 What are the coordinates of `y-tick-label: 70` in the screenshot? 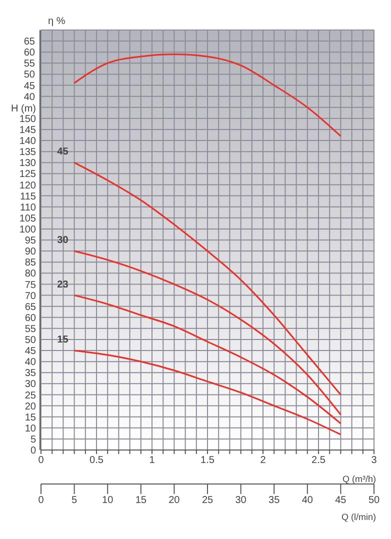 It's located at (30, 296).